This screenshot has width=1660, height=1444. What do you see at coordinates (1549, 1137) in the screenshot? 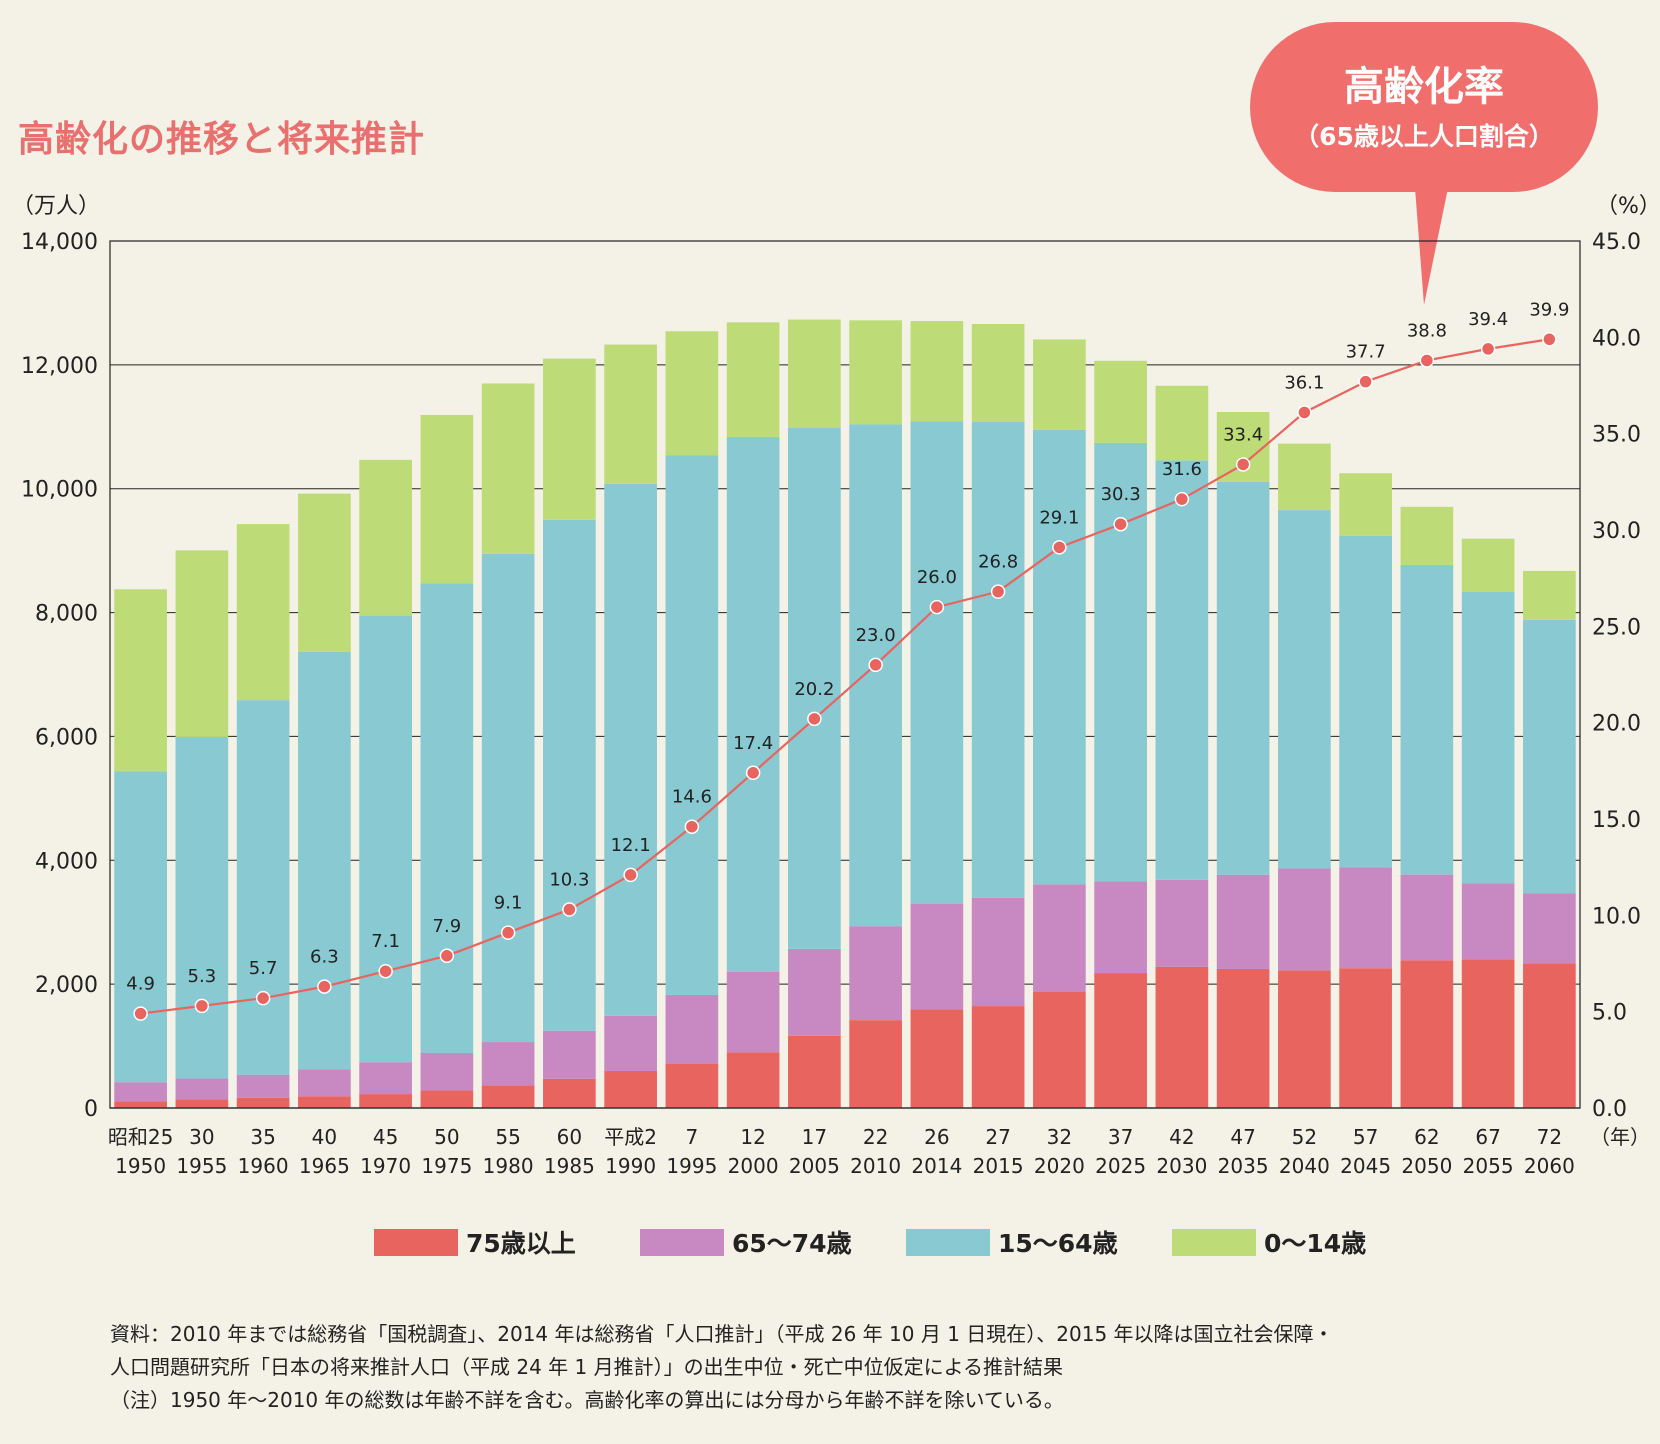
I see `x-tick-label-era: 72` at bounding box center [1549, 1137].